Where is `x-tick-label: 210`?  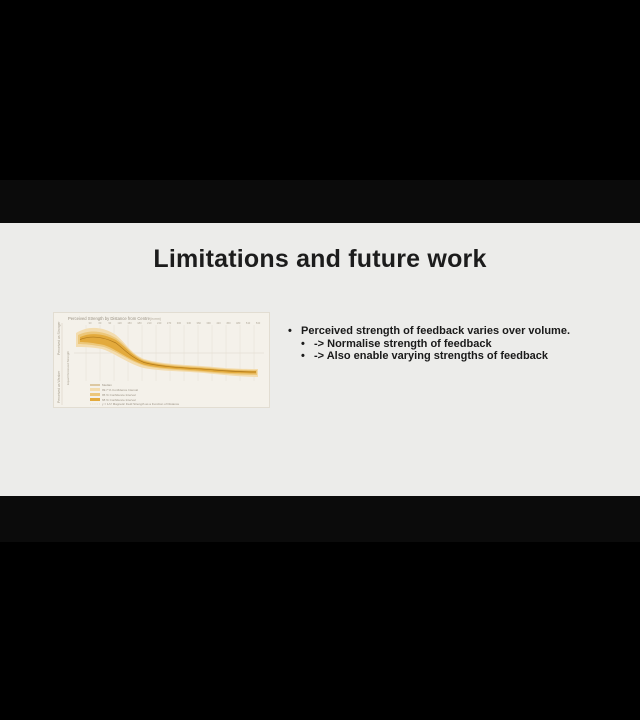
x-tick-label: 210 is located at coordinates (149, 323).